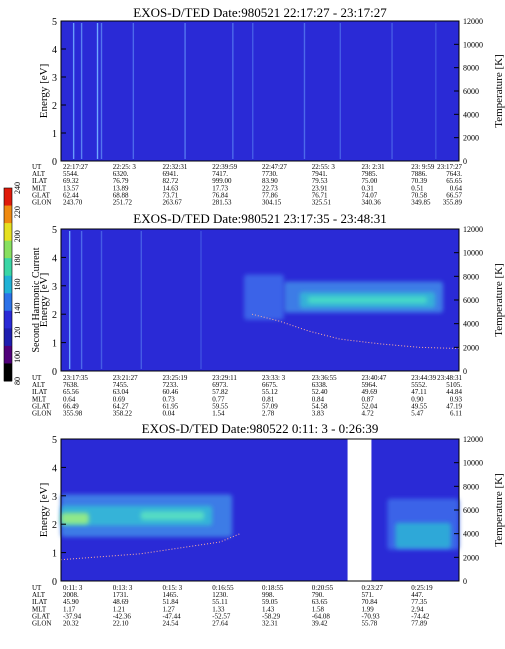 The height and width of the screenshot is (649, 505). Describe the element at coordinates (54, 315) in the screenshot. I see `energy-tick-label: 2` at that location.